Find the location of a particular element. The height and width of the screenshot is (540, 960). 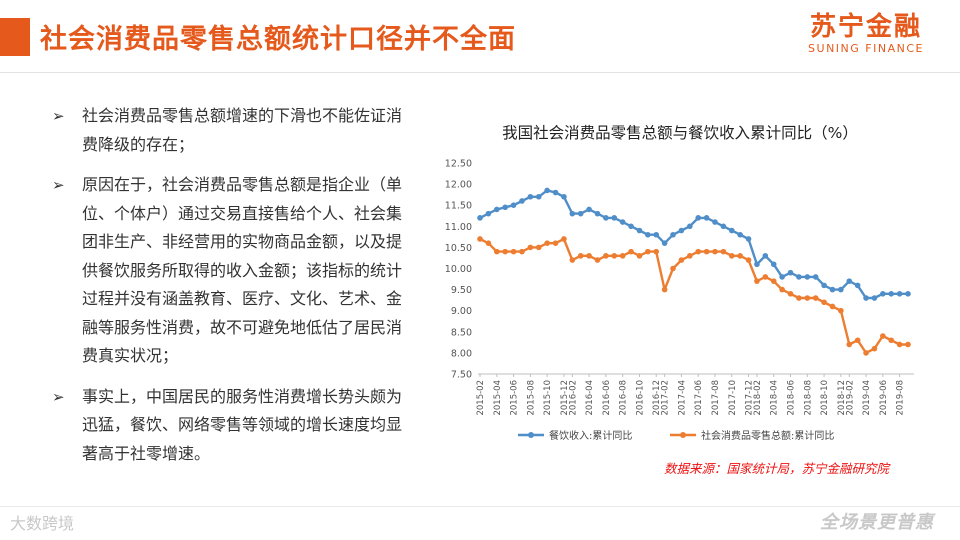

x-tick-label: 2015-02 is located at coordinates (481, 398).